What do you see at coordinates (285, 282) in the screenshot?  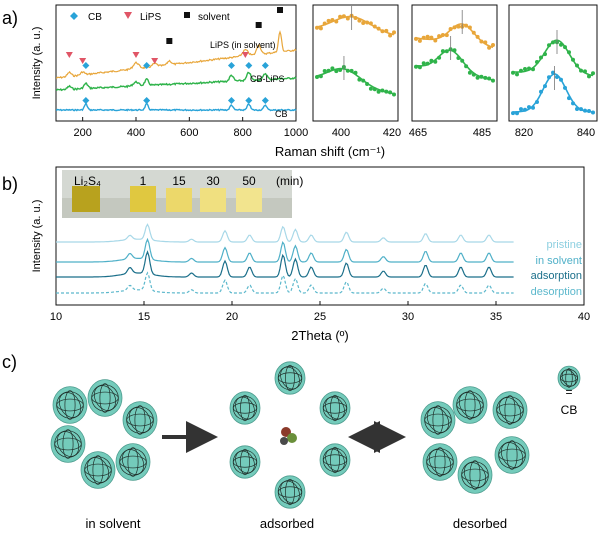 I see `xrd-line-desorption` at bounding box center [285, 282].